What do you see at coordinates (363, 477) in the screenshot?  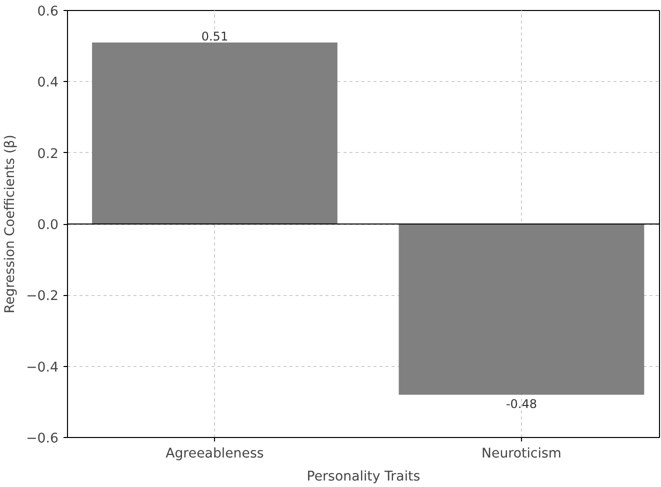 I see `x-axis-title: Personality Traits` at bounding box center [363, 477].